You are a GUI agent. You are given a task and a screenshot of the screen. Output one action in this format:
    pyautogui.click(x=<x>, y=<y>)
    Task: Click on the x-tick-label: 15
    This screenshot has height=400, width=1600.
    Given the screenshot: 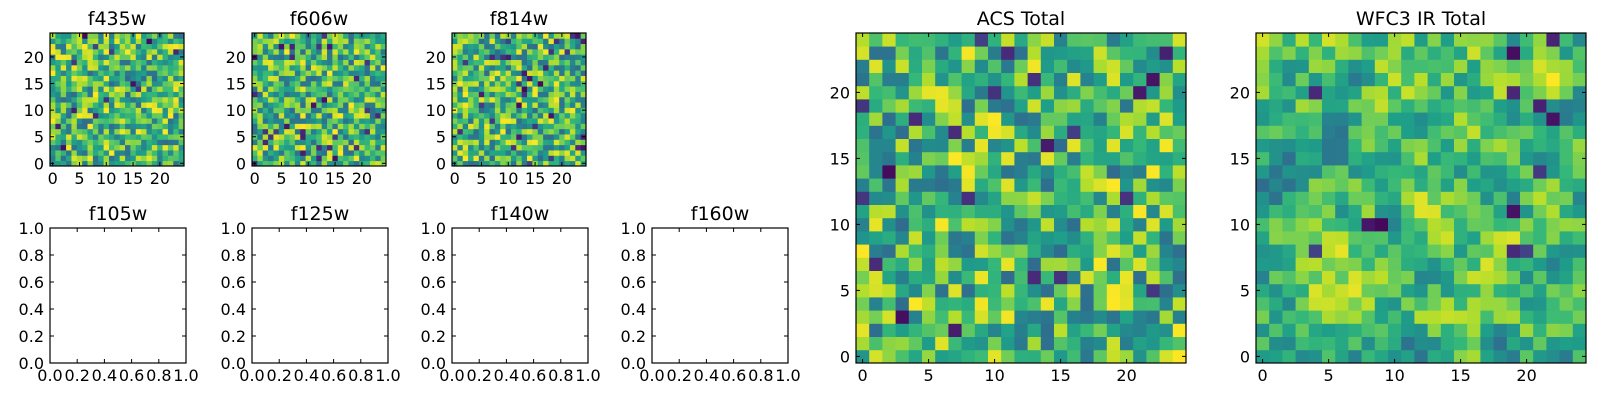 What is the action you would take?
    pyautogui.click(x=1060, y=375)
    